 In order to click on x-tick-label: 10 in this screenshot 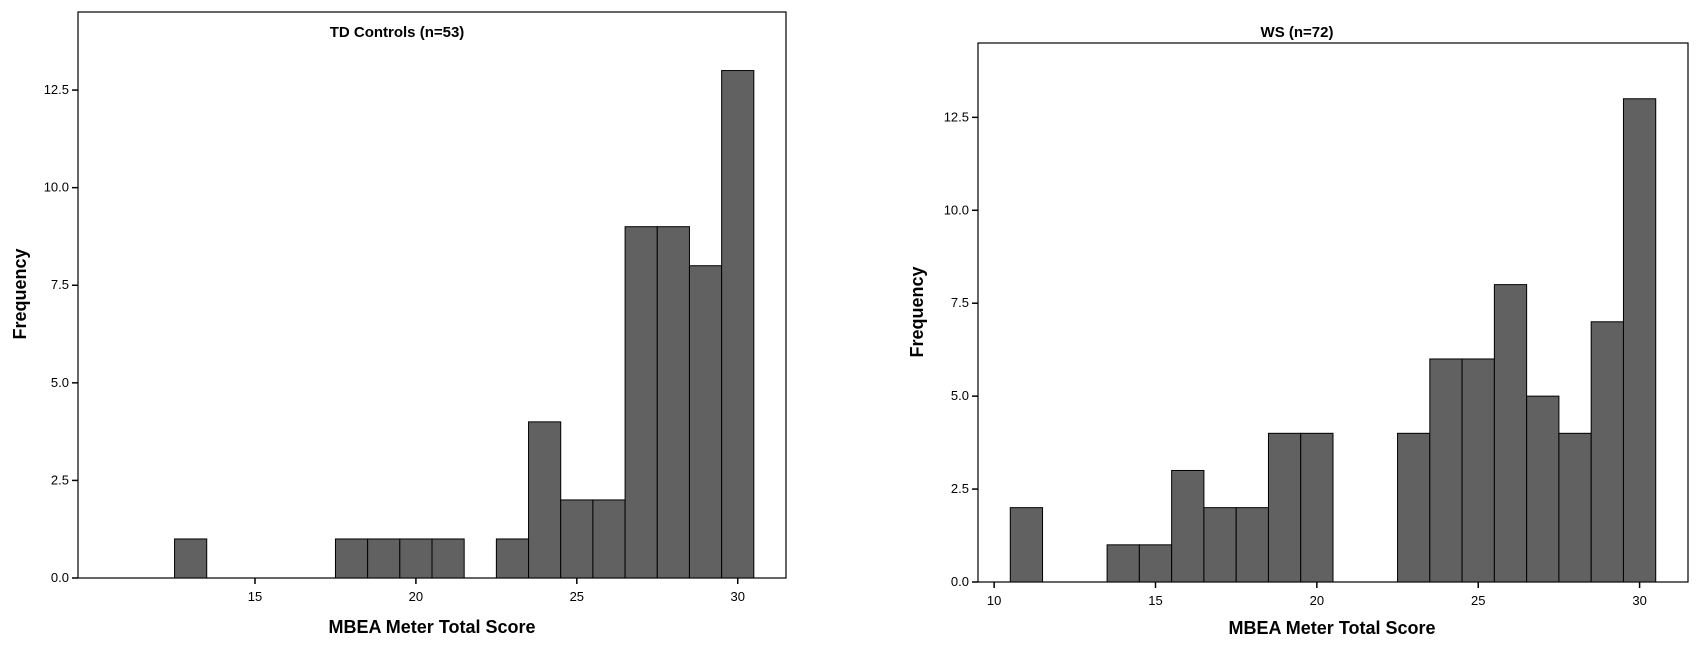, I will do `click(994, 600)`.